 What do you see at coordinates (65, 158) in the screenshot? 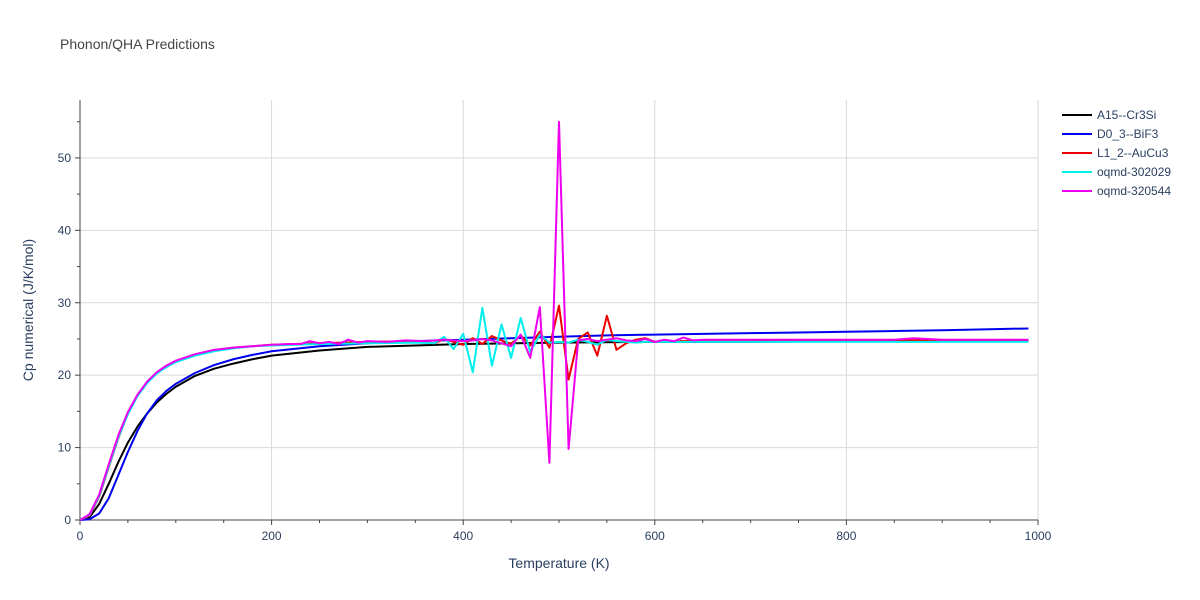
I see `y-tick-label: 50` at bounding box center [65, 158].